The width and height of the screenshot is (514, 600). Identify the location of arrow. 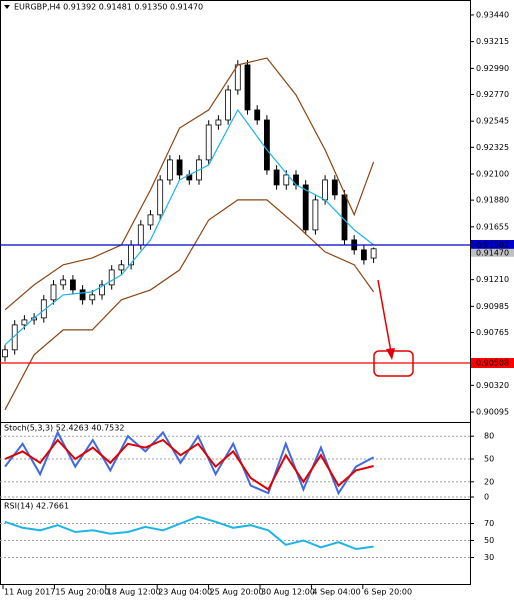
(384, 316).